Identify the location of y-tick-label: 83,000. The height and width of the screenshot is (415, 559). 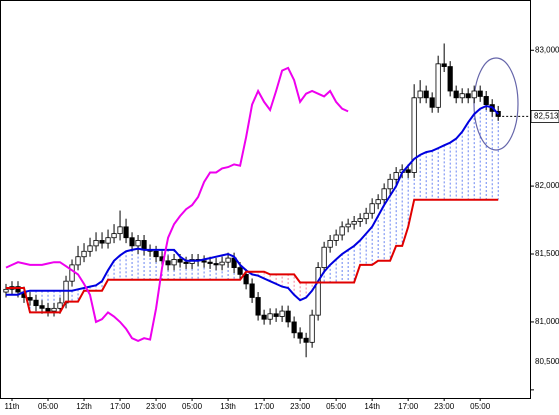
(547, 49).